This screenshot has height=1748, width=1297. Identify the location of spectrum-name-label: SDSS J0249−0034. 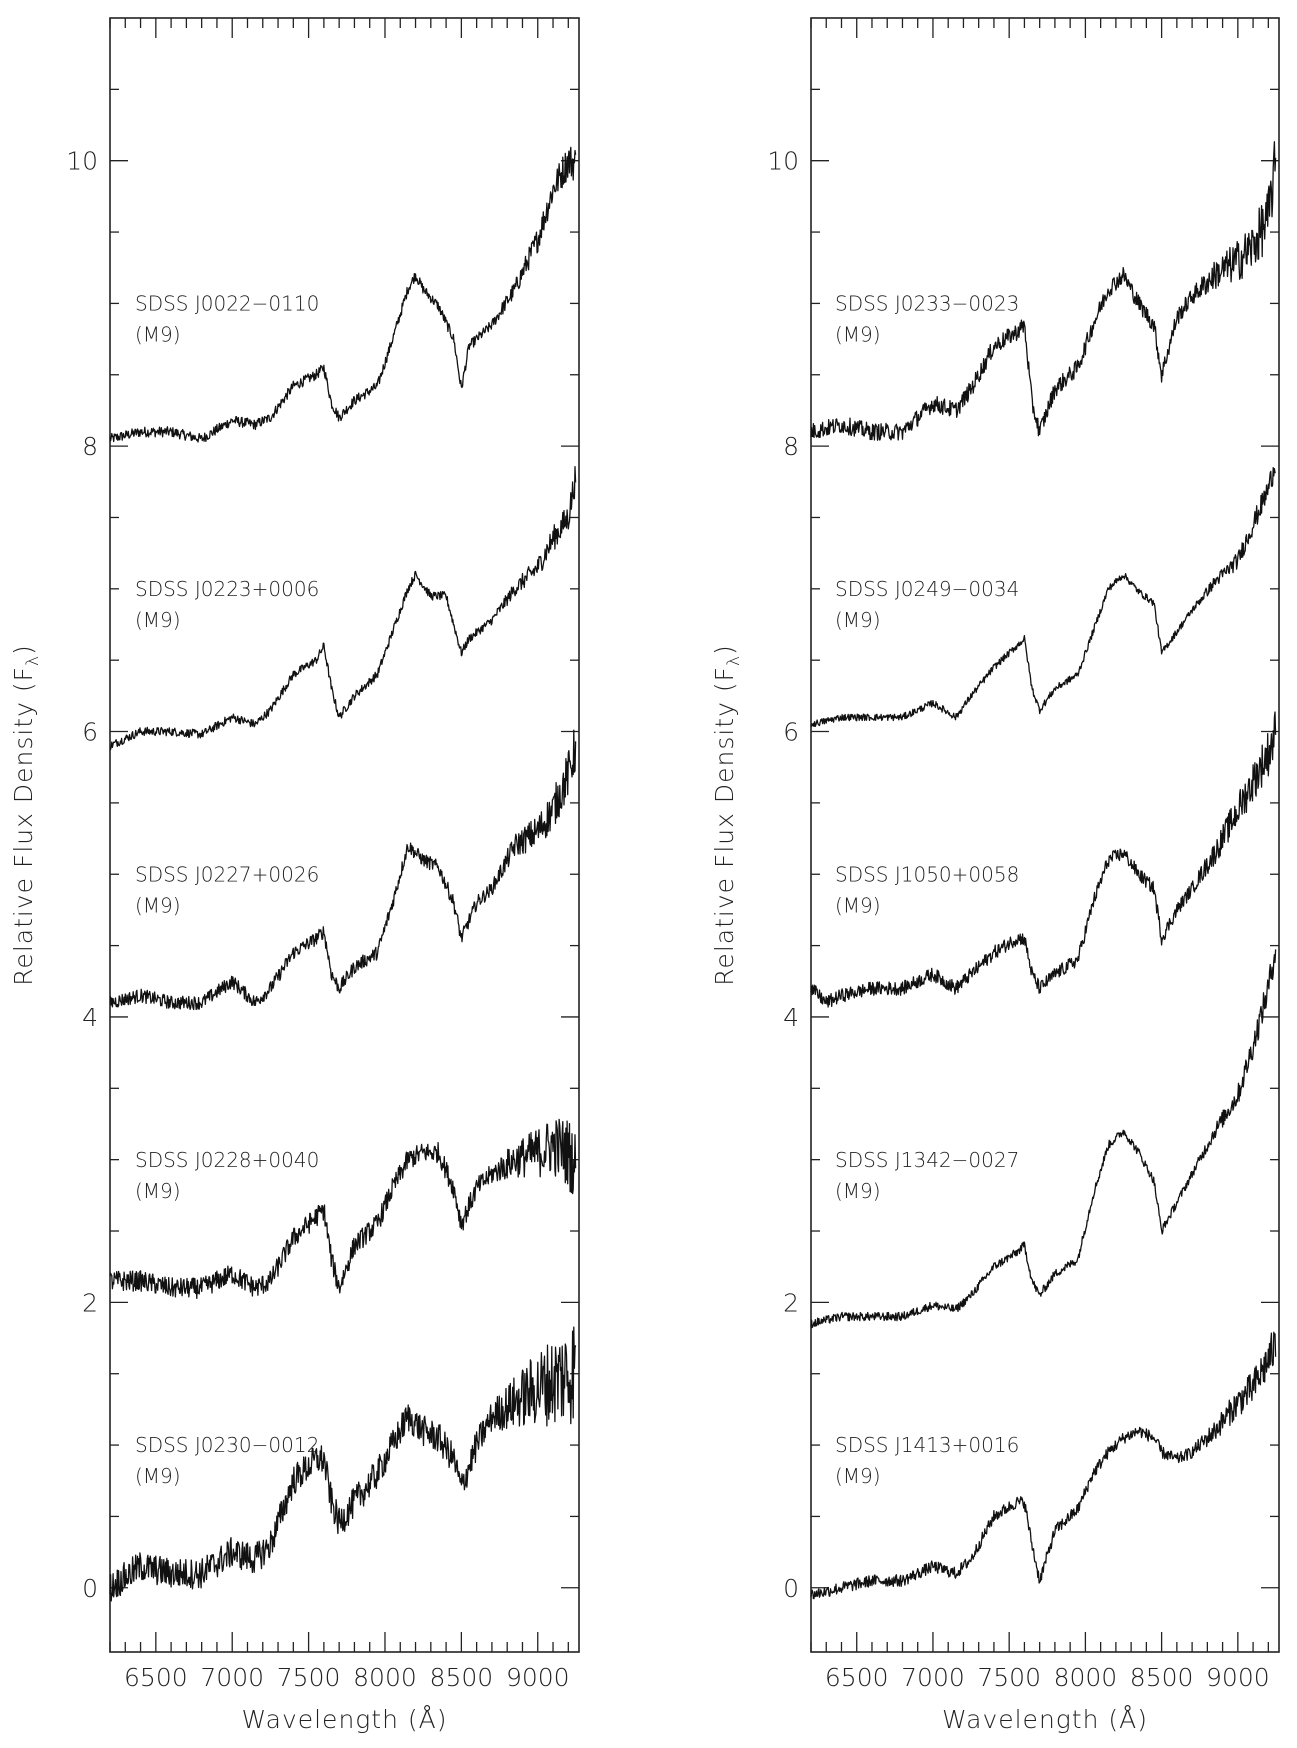
(927, 589).